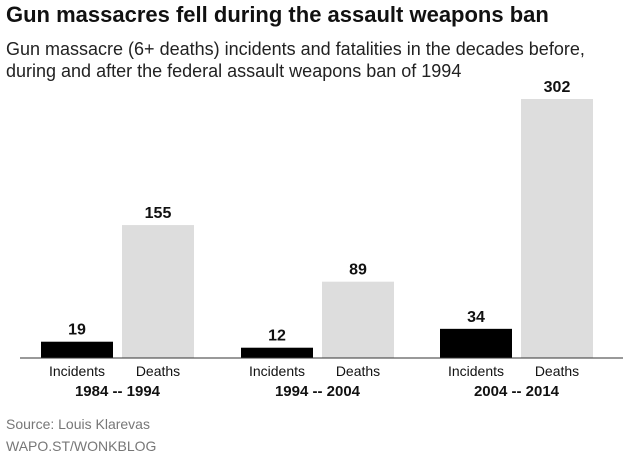 The height and width of the screenshot is (472, 640). Describe the element at coordinates (77, 330) in the screenshot. I see `data-label-incidents-1: 19` at that location.